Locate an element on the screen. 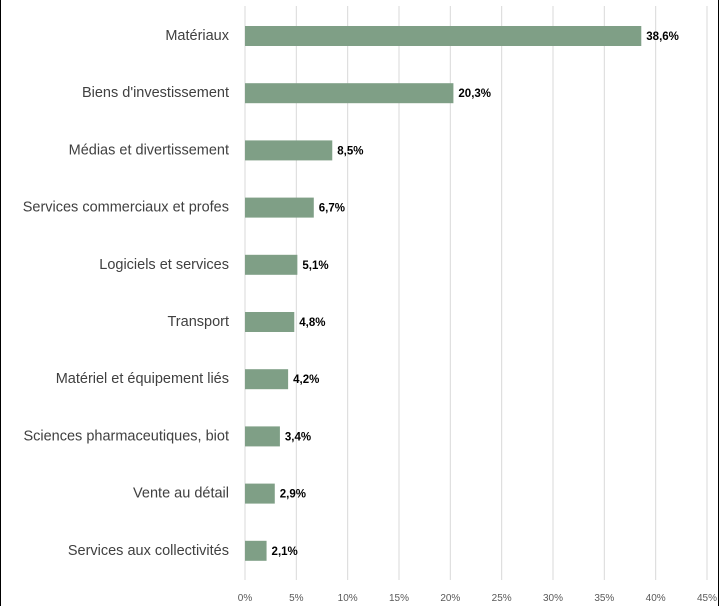  data-label: 8,5% is located at coordinates (350, 151).